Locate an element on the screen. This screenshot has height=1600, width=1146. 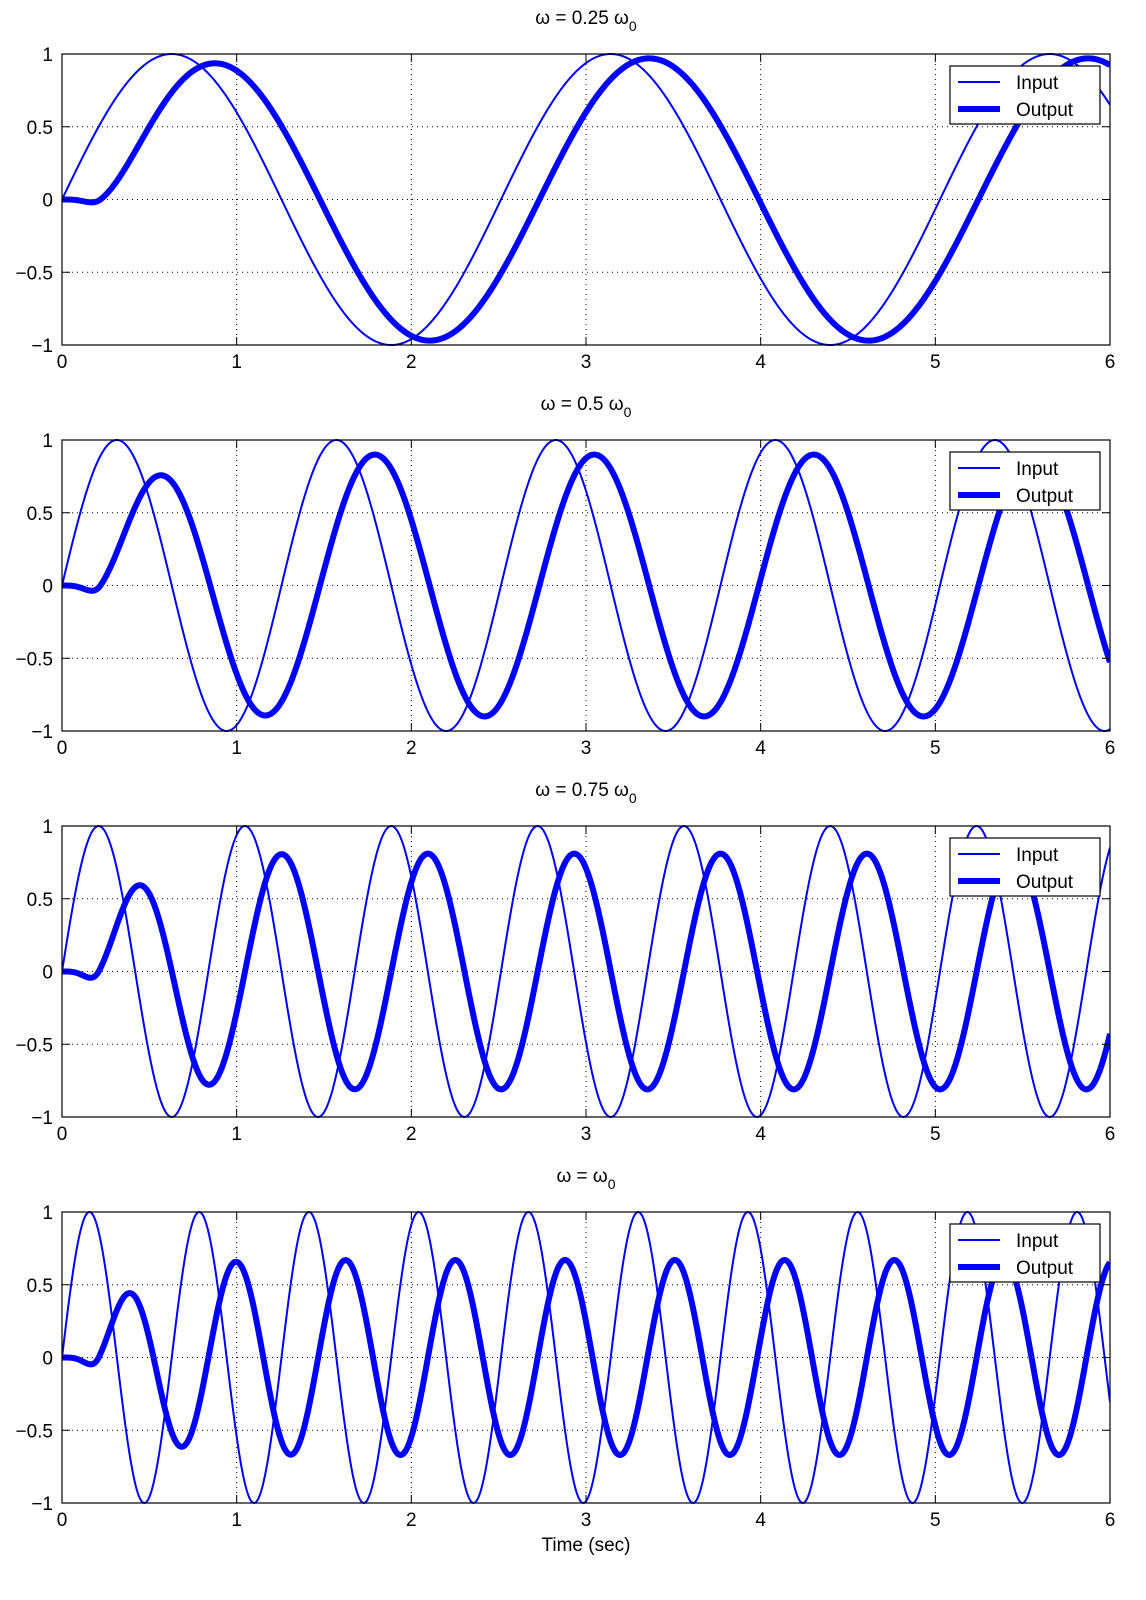
chart-title: ω = 0.5 ω0 is located at coordinates (586, 407).